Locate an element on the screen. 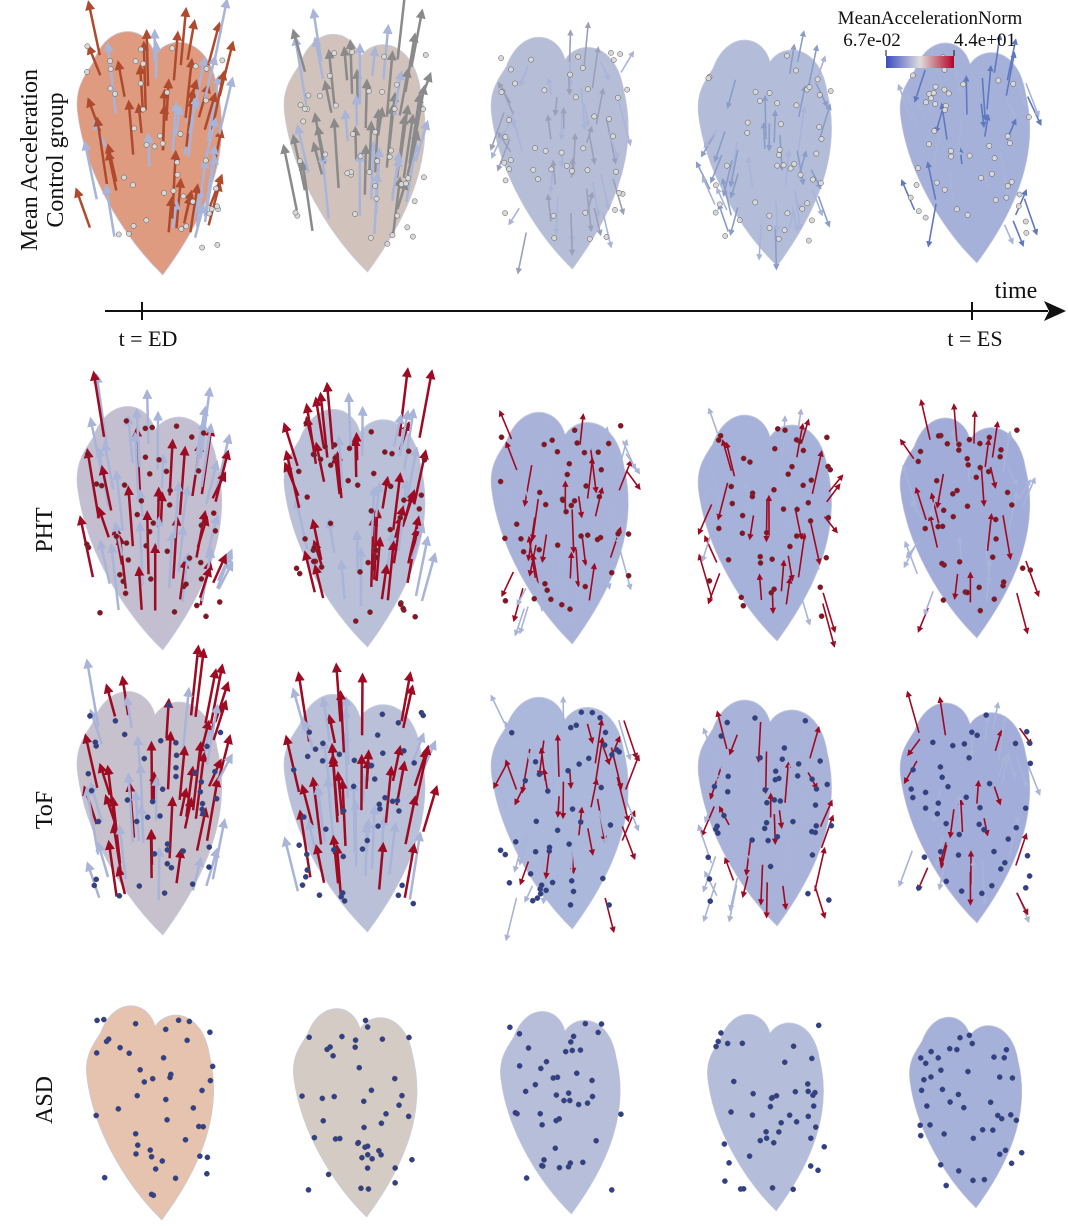  end-label: t = ES is located at coordinates (974, 338).